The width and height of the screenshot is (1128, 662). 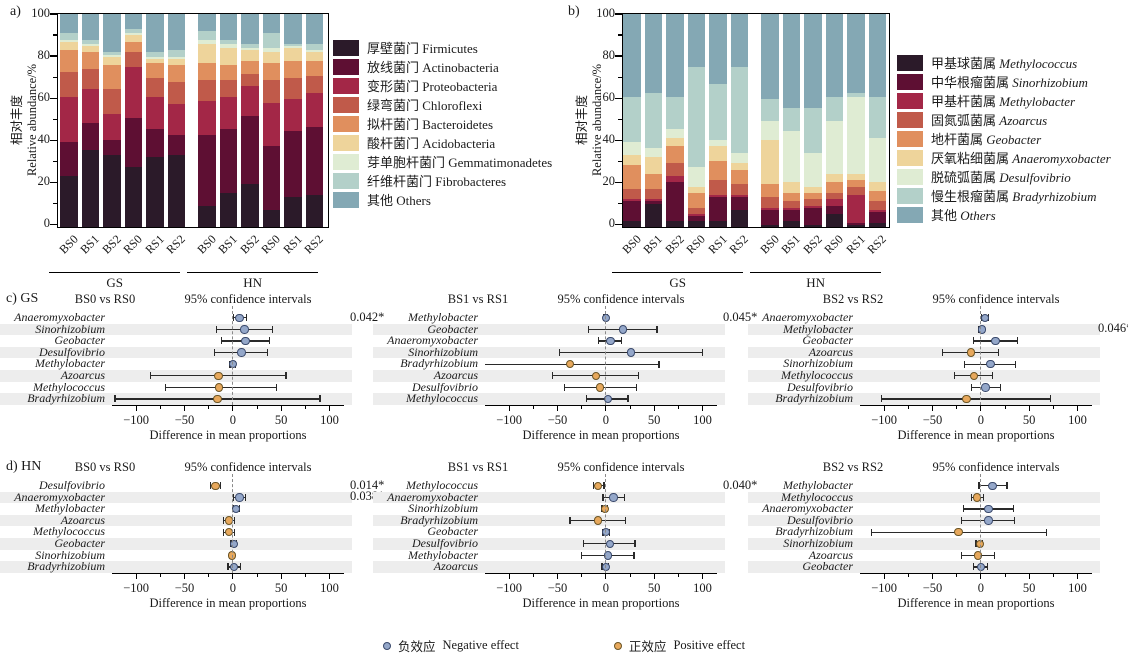 I want to click on x-tick-label: RS2, so click(x=739, y=244).